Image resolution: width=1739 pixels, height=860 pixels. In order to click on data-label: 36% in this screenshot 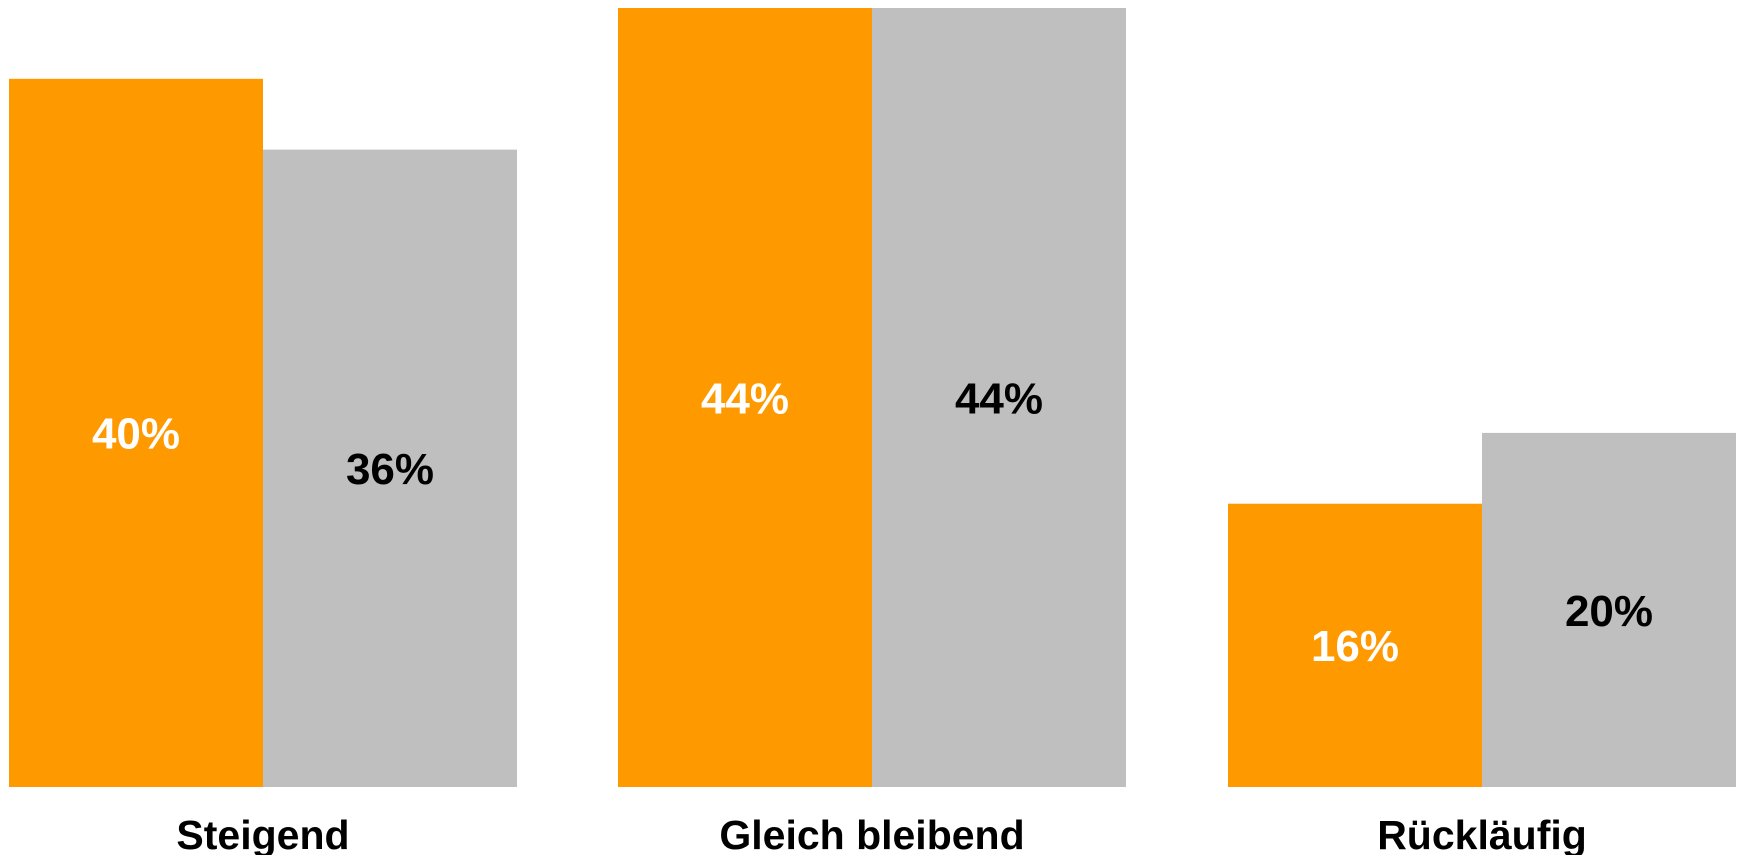, I will do `click(390, 469)`.